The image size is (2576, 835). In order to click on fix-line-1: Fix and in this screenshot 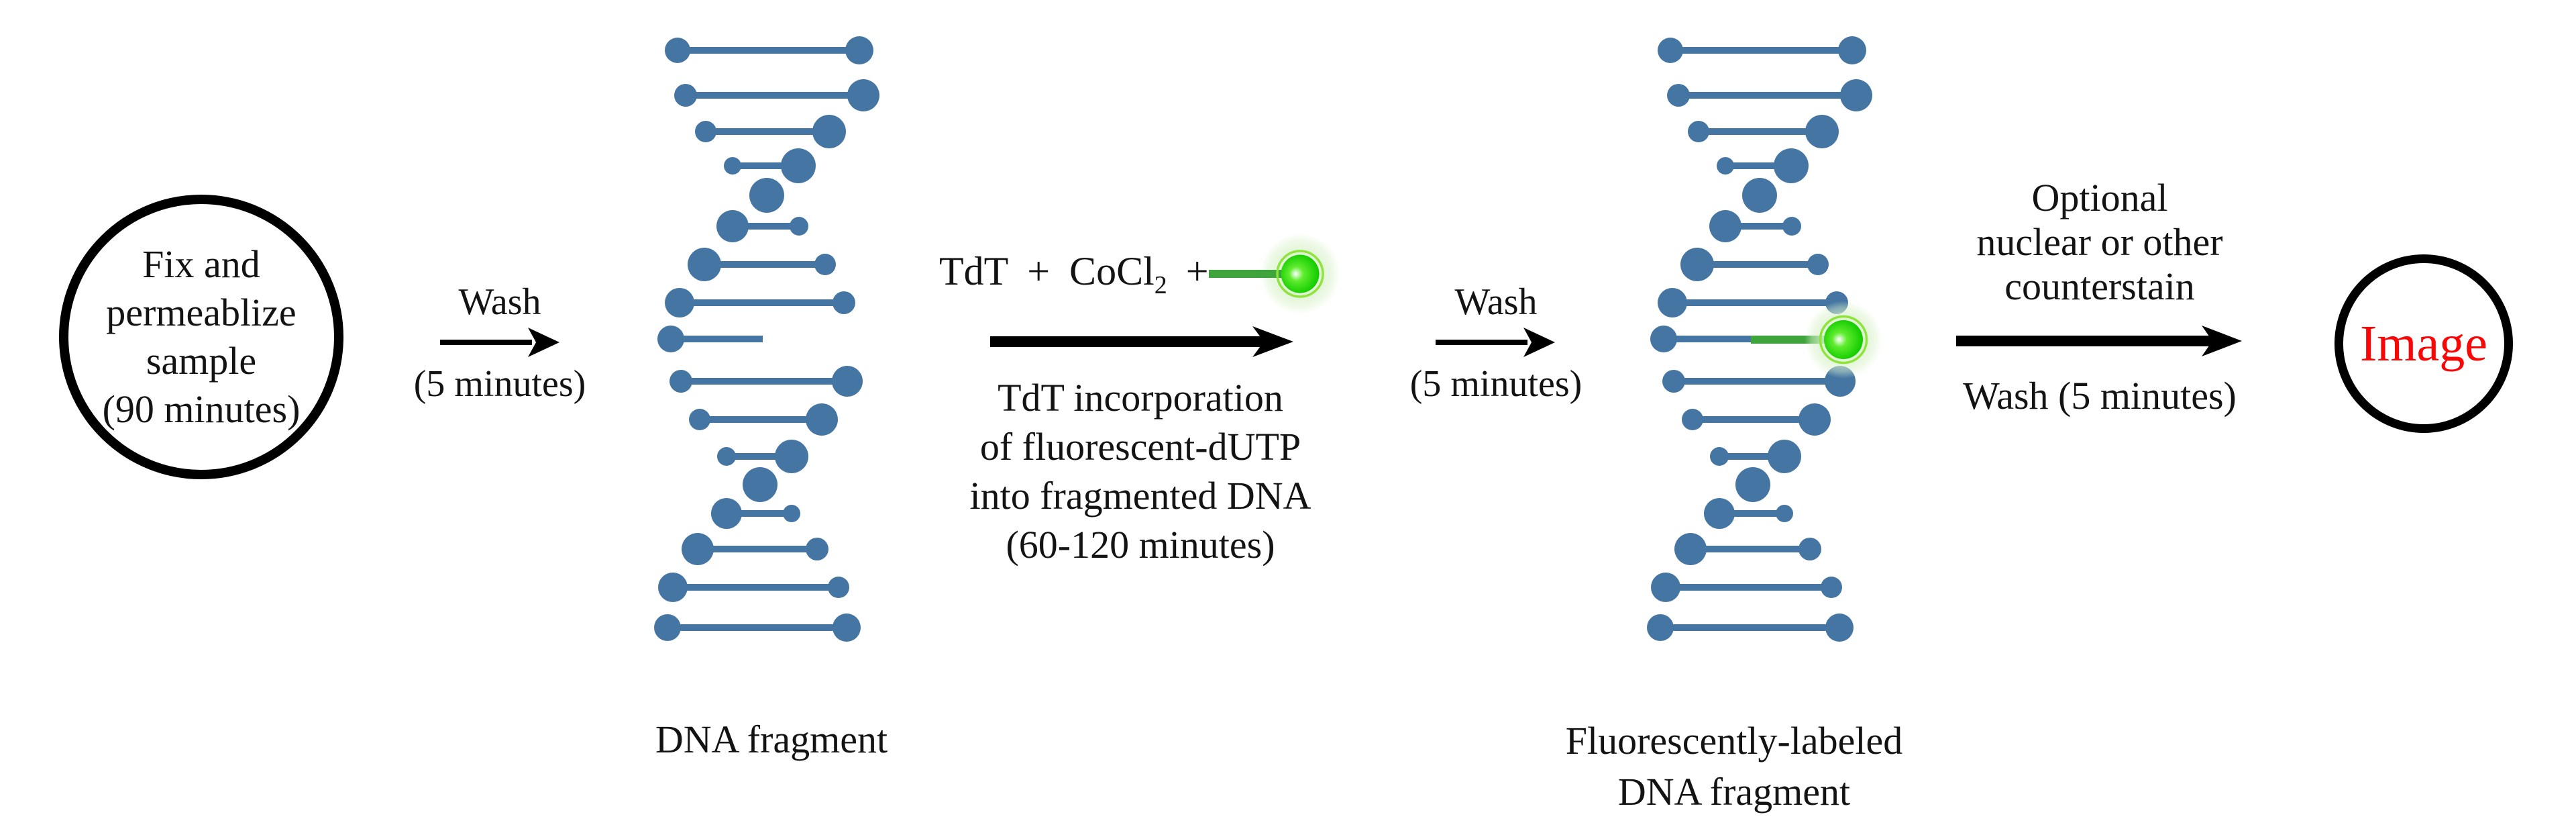, I will do `click(201, 264)`.